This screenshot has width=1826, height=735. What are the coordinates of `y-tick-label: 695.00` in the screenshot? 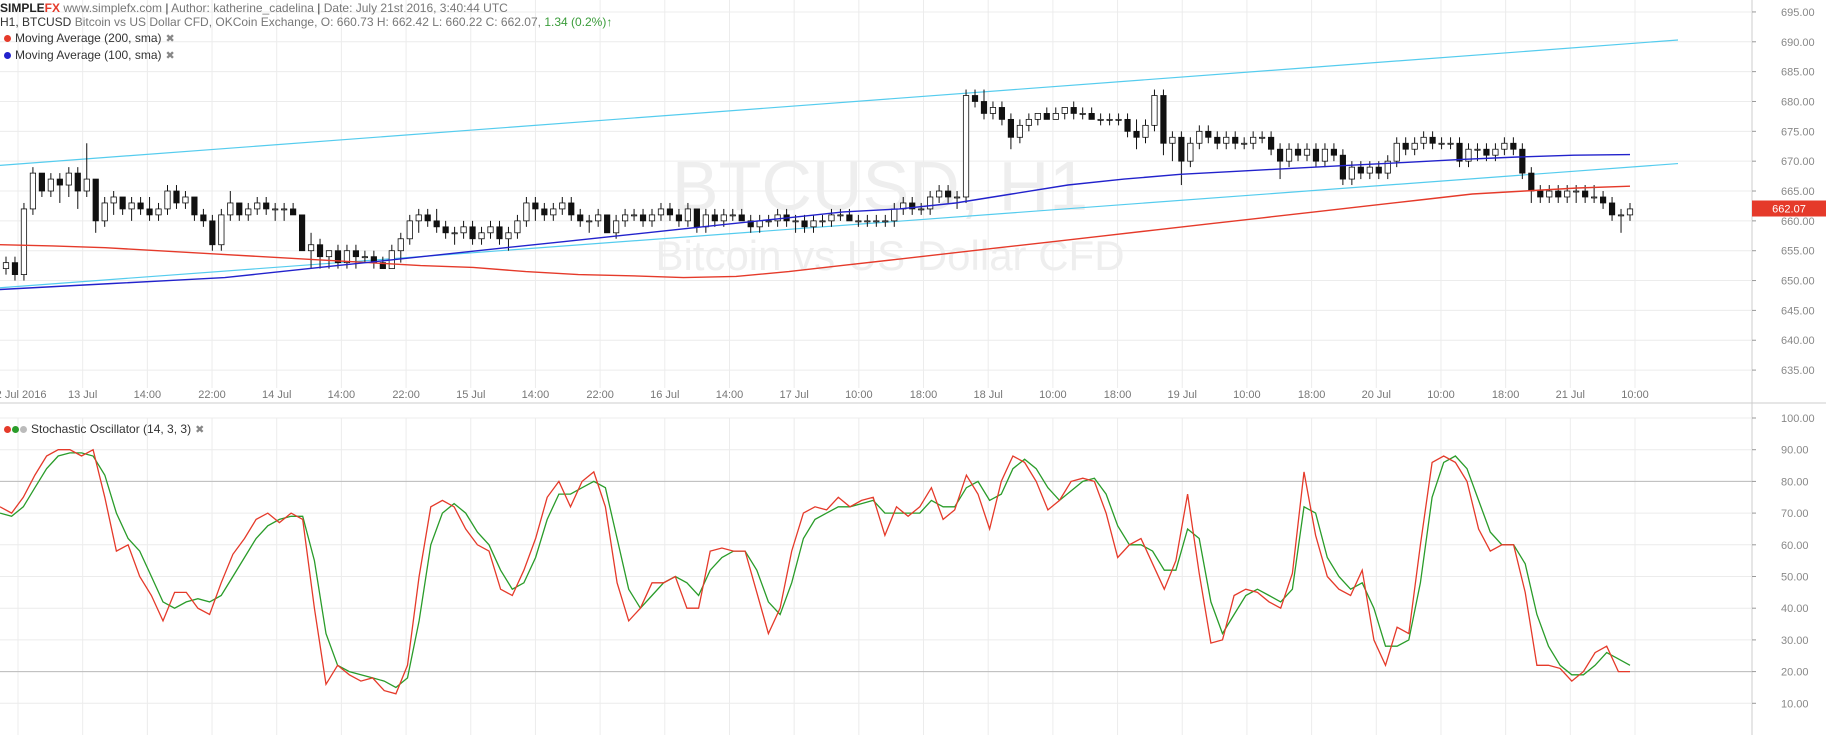 It's located at (1798, 13).